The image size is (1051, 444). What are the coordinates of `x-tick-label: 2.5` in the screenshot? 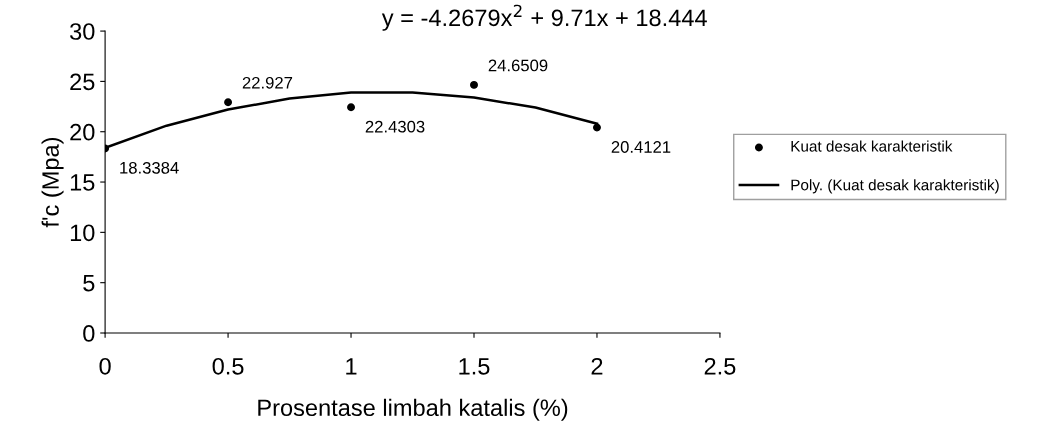 It's located at (720, 366).